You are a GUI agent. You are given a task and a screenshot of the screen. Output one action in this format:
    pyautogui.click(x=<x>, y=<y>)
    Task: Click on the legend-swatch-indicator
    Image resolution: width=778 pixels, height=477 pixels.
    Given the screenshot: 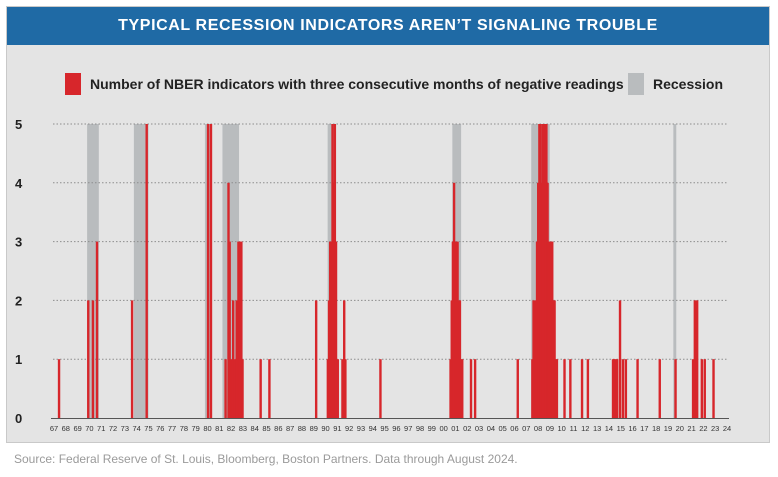 What is the action you would take?
    pyautogui.click(x=73, y=84)
    